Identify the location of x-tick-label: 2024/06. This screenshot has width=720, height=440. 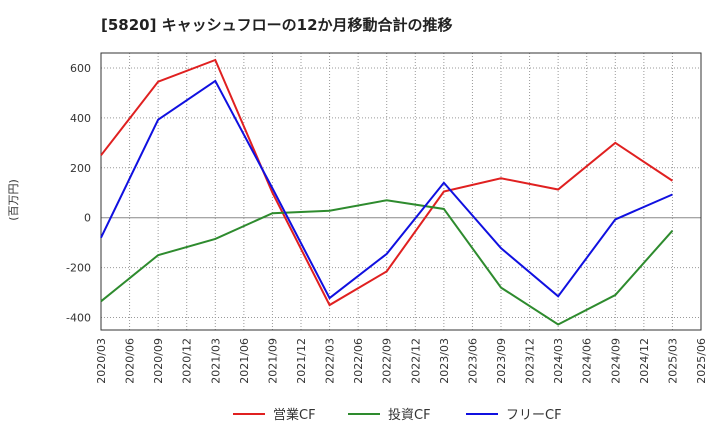
(587, 361).